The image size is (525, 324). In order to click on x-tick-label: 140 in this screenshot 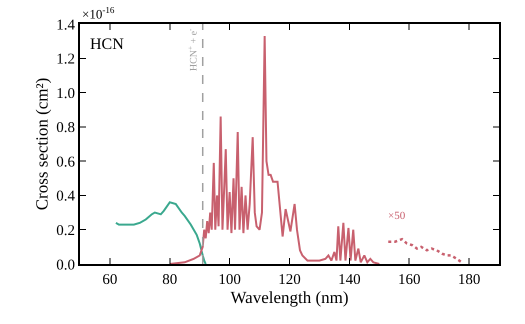, I will do `click(349, 280)`.